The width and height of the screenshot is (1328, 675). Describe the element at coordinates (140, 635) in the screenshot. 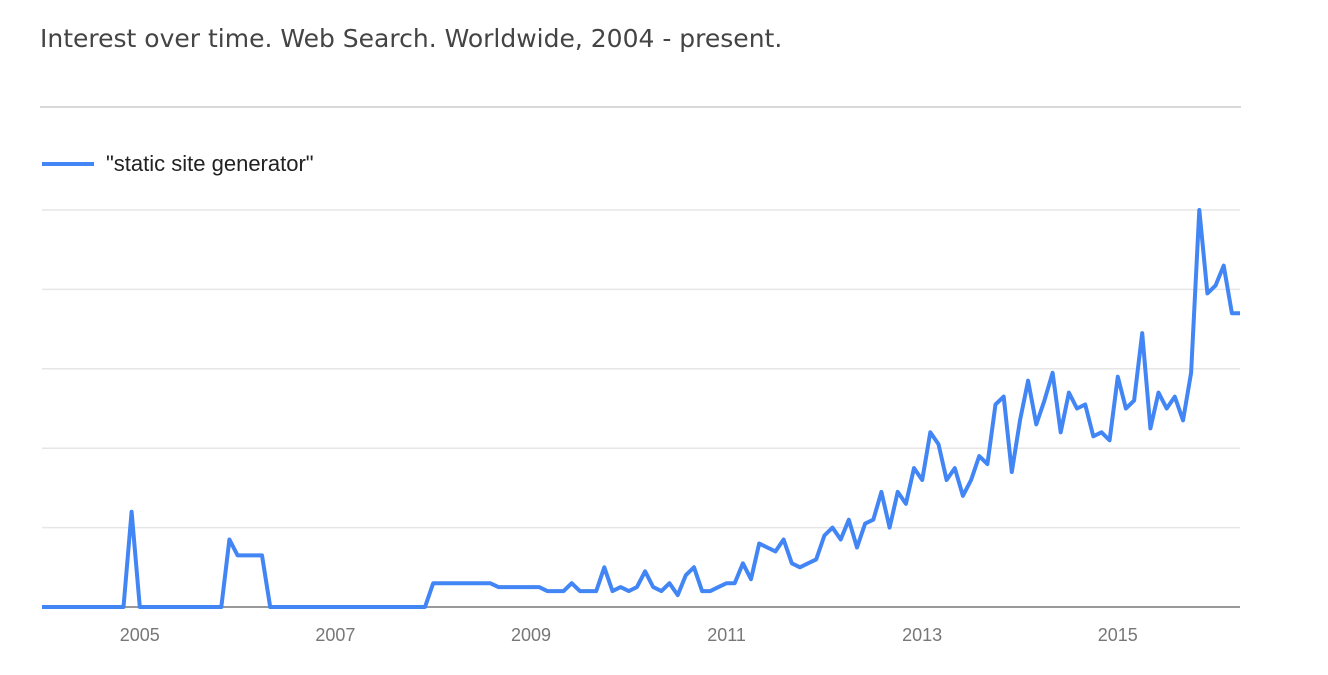

I see `x-tick-label: 2005` at that location.